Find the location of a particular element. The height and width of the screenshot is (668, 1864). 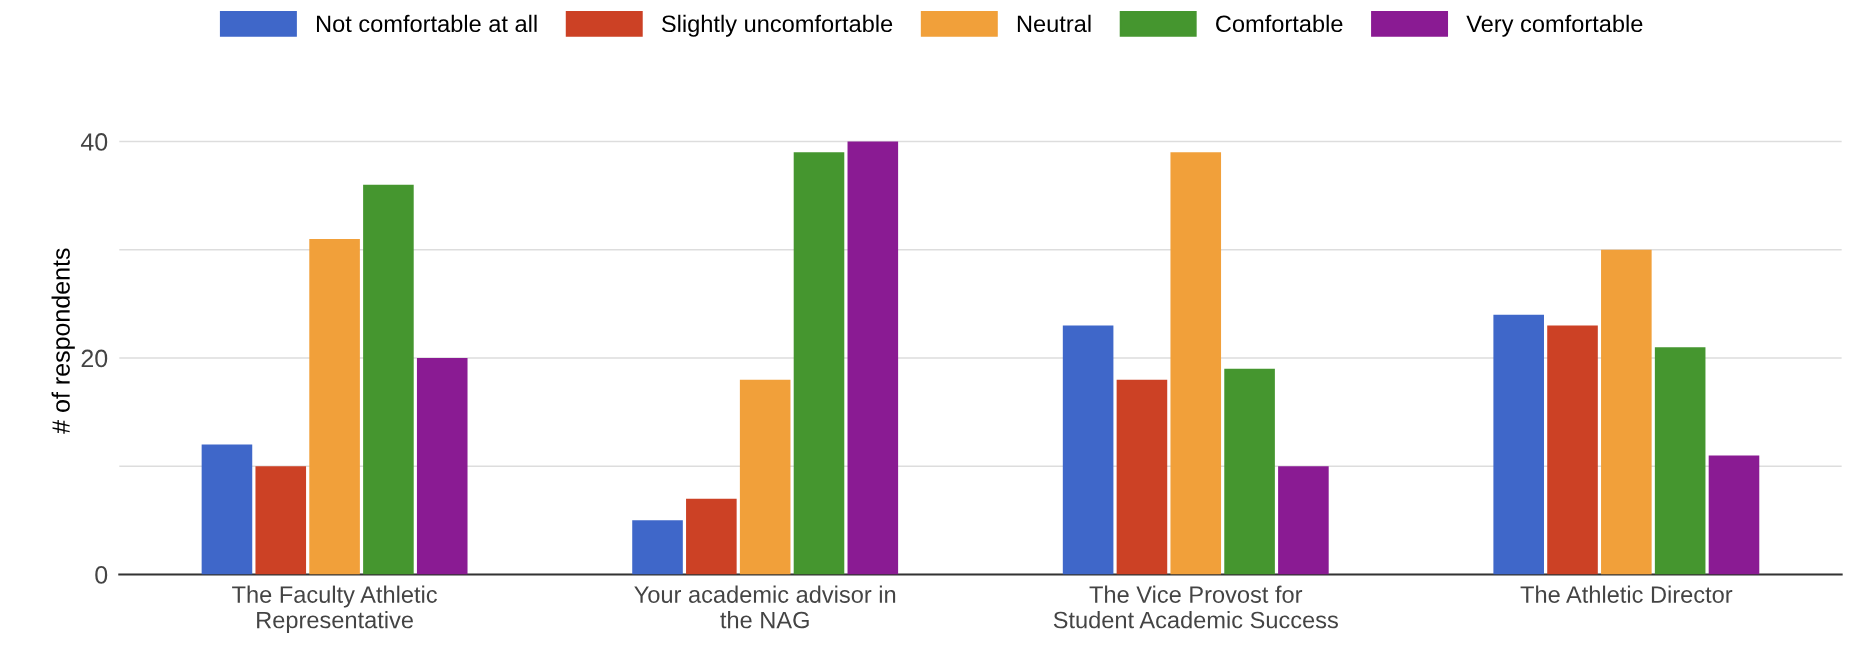

legend-label: Very comfortable is located at coordinates (1554, 25).